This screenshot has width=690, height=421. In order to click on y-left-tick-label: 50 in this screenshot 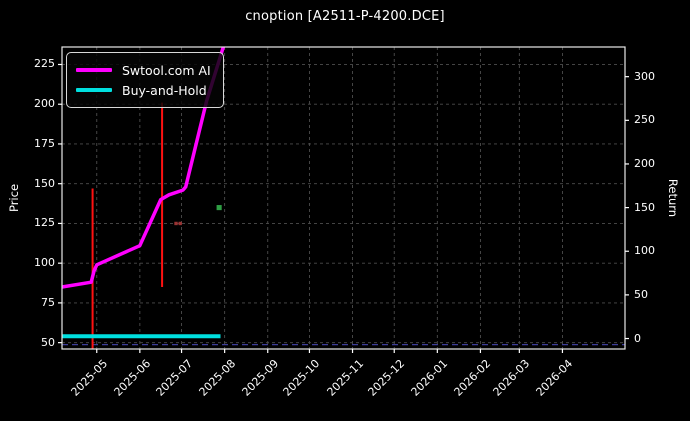, I will do `click(48, 342)`.